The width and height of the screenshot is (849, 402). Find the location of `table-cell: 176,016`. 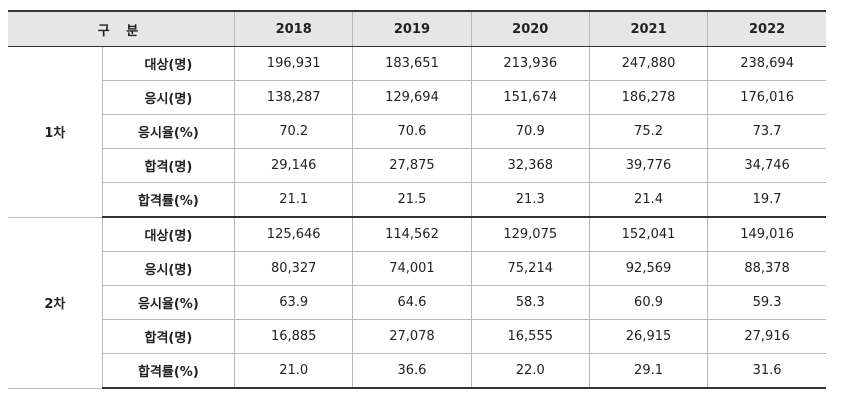

table-cell: 176,016 is located at coordinates (766, 97).